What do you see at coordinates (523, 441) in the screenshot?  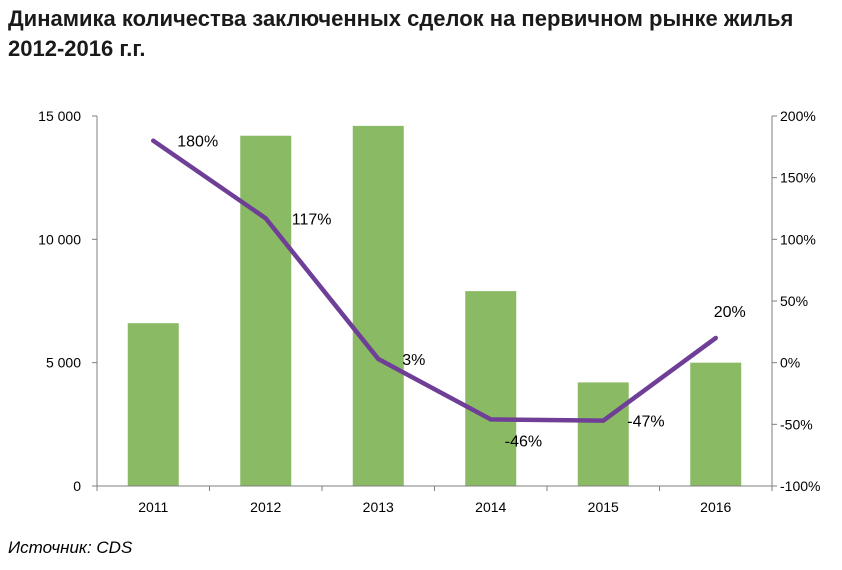 I see `line-data-label: -46%` at bounding box center [523, 441].